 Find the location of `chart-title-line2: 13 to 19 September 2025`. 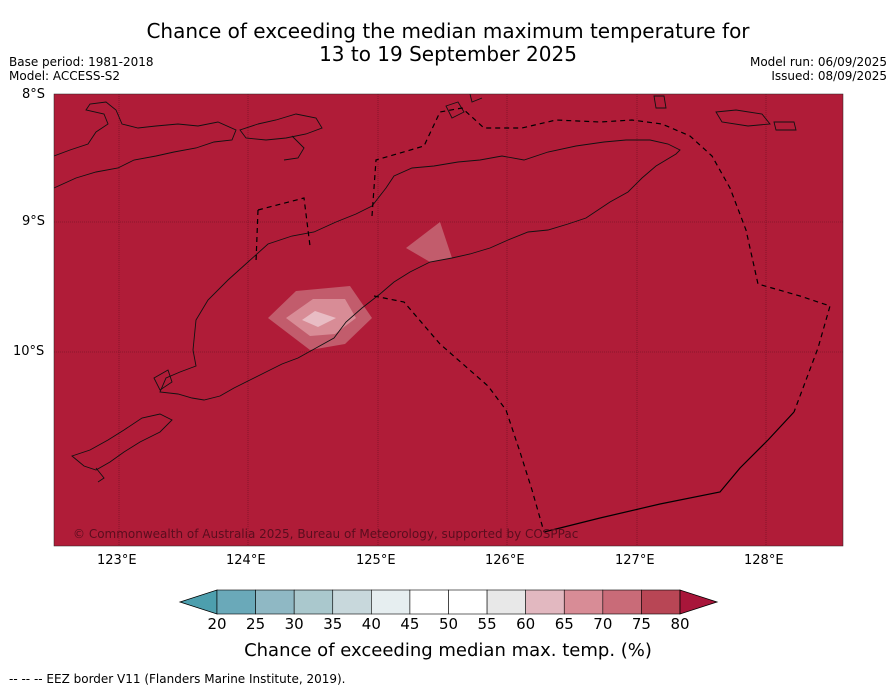

chart-title-line2: 13 to 19 September 2025 is located at coordinates (448, 54).